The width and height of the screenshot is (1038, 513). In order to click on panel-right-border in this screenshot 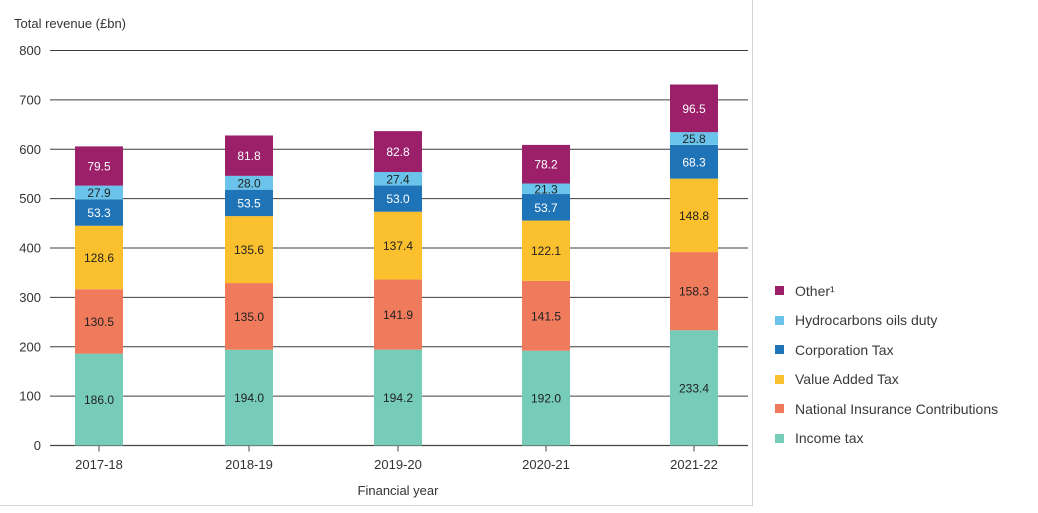, I will do `click(752, 252)`.